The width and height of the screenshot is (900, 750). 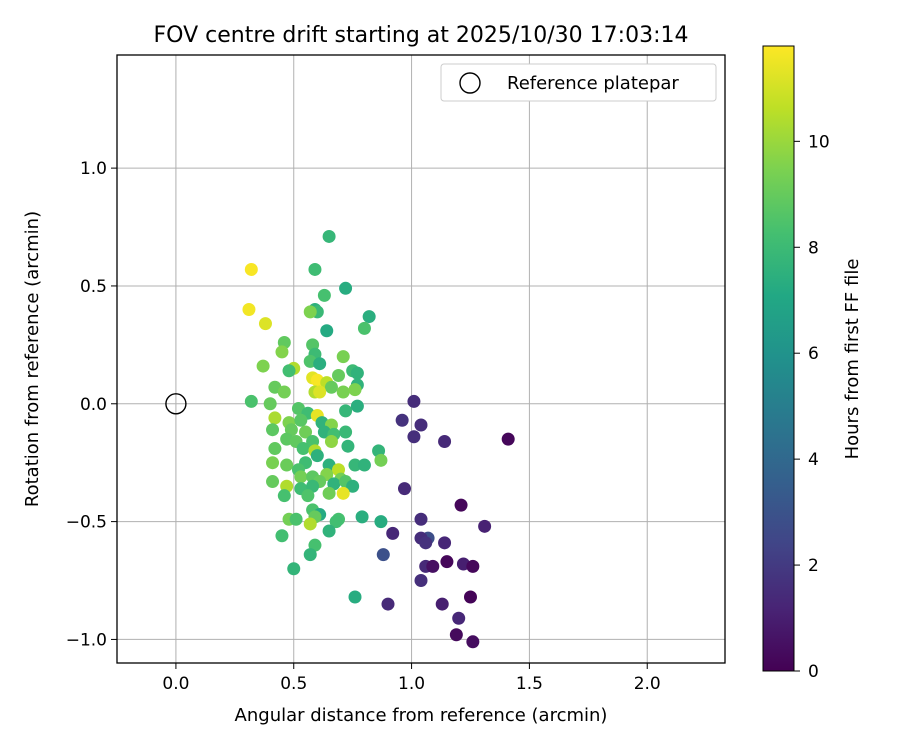 What do you see at coordinates (91, 404) in the screenshot?
I see `y-axis-ticks: −1.0 −0.5 0.0 0.5 1.0` at bounding box center [91, 404].